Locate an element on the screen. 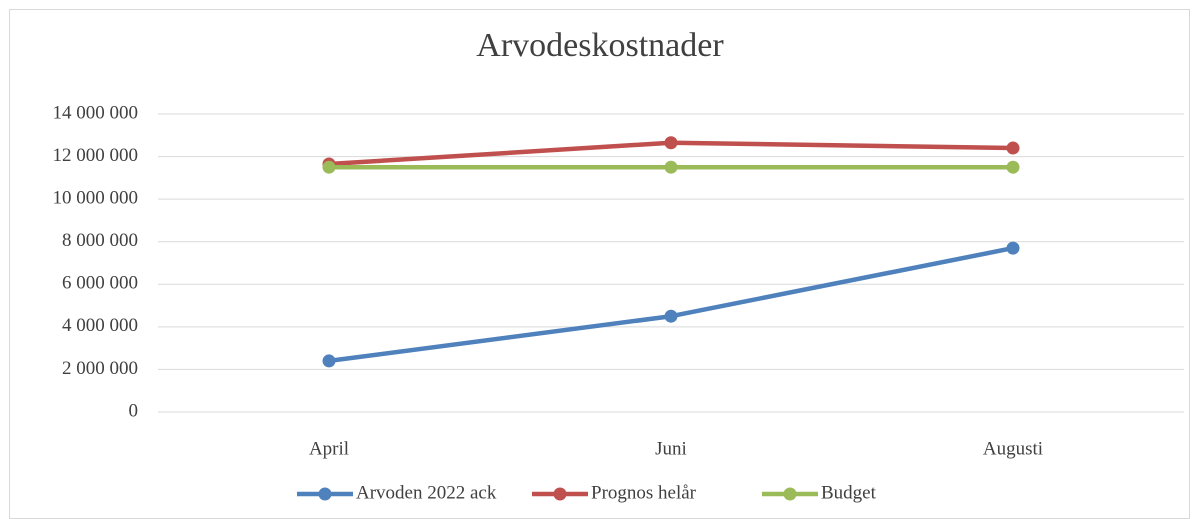 The width and height of the screenshot is (1200, 519). y-tick-label: 12 000 000 is located at coordinates (96, 155).